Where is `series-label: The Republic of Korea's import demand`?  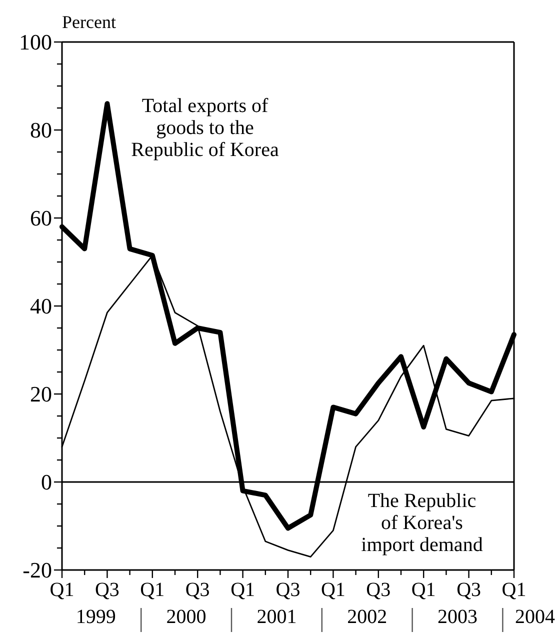
series-label: The Republic of Korea's import demand is located at coordinates (422, 523).